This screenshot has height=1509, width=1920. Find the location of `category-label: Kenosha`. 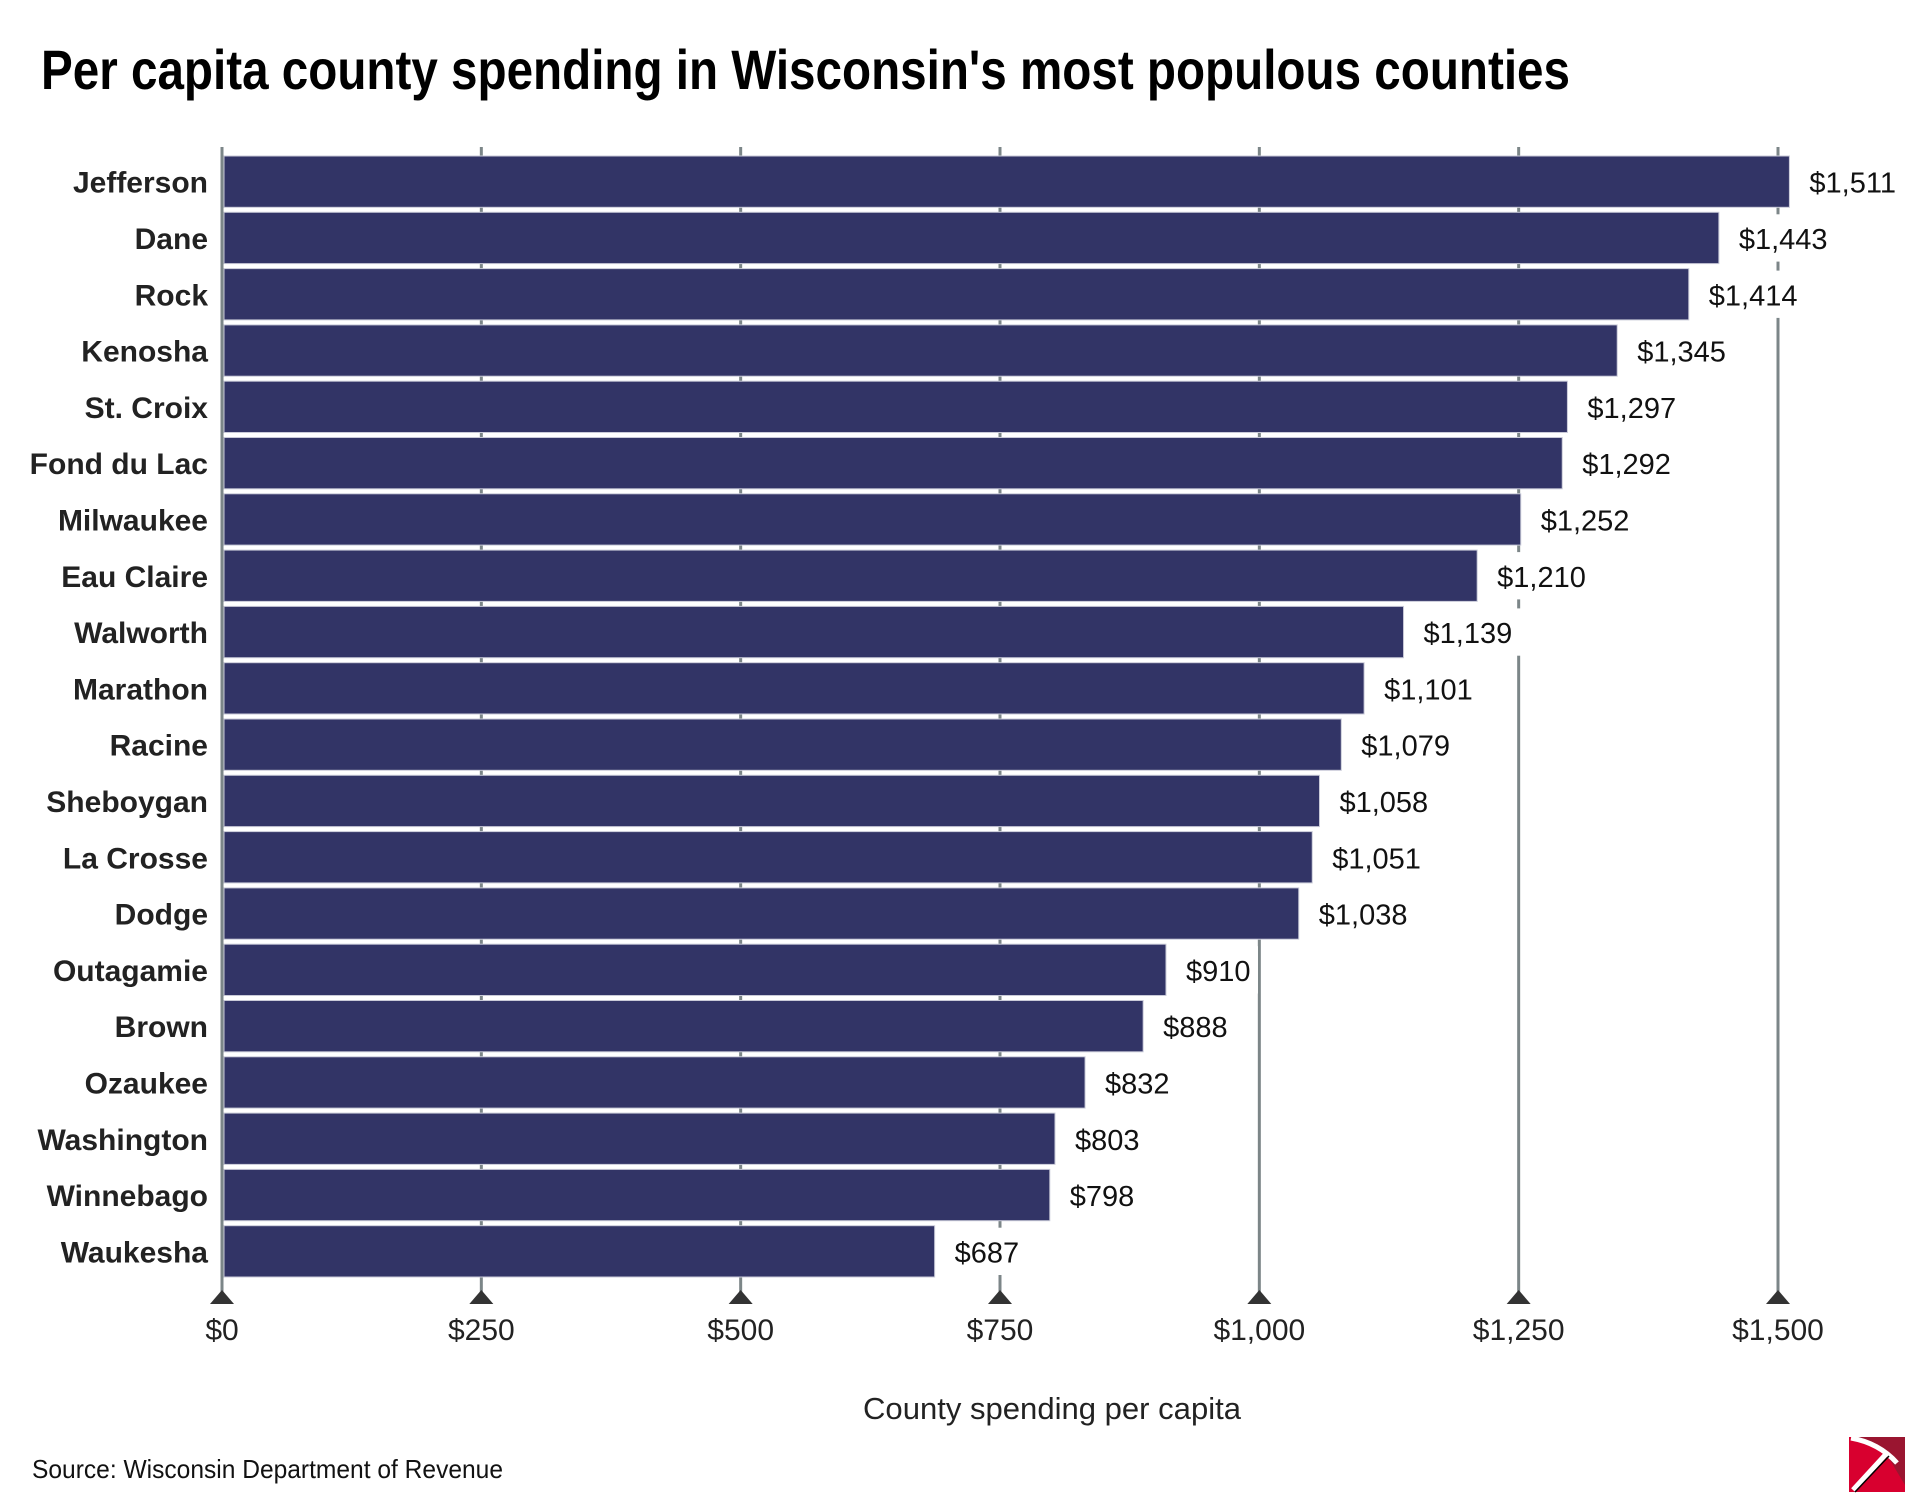

category-label: Kenosha is located at coordinates (144, 352).